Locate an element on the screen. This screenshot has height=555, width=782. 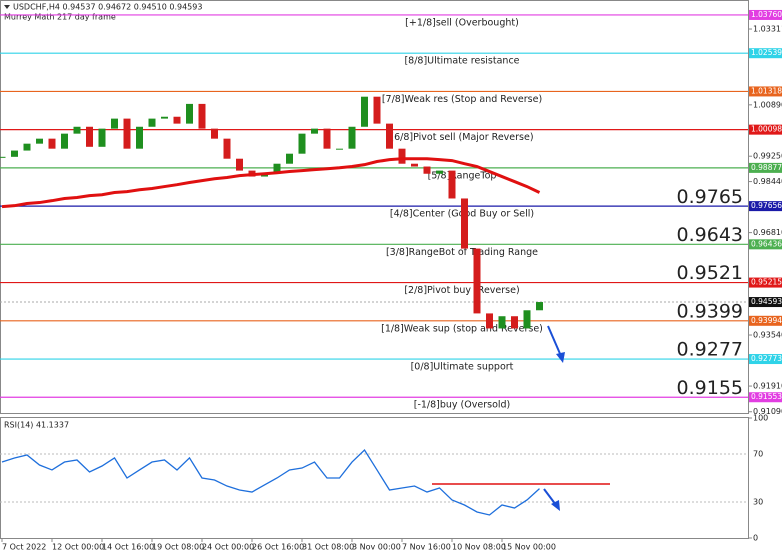
x-tick-label: 7 Oct 2022 is located at coordinates (24, 547).